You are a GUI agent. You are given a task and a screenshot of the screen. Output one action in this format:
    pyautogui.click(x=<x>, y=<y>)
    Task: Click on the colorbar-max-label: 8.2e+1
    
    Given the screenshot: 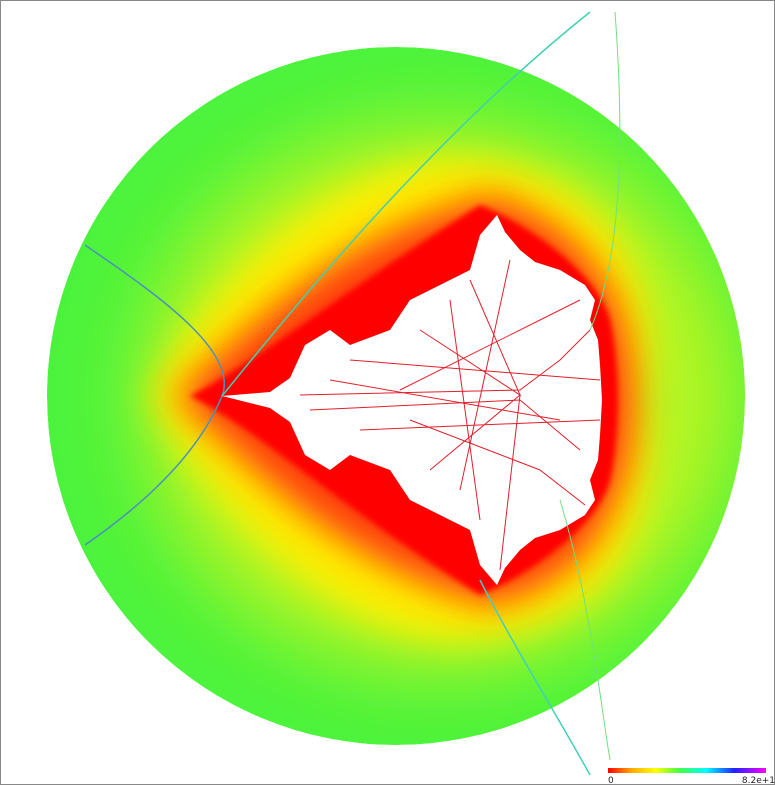 What is the action you would take?
    pyautogui.click(x=758, y=780)
    